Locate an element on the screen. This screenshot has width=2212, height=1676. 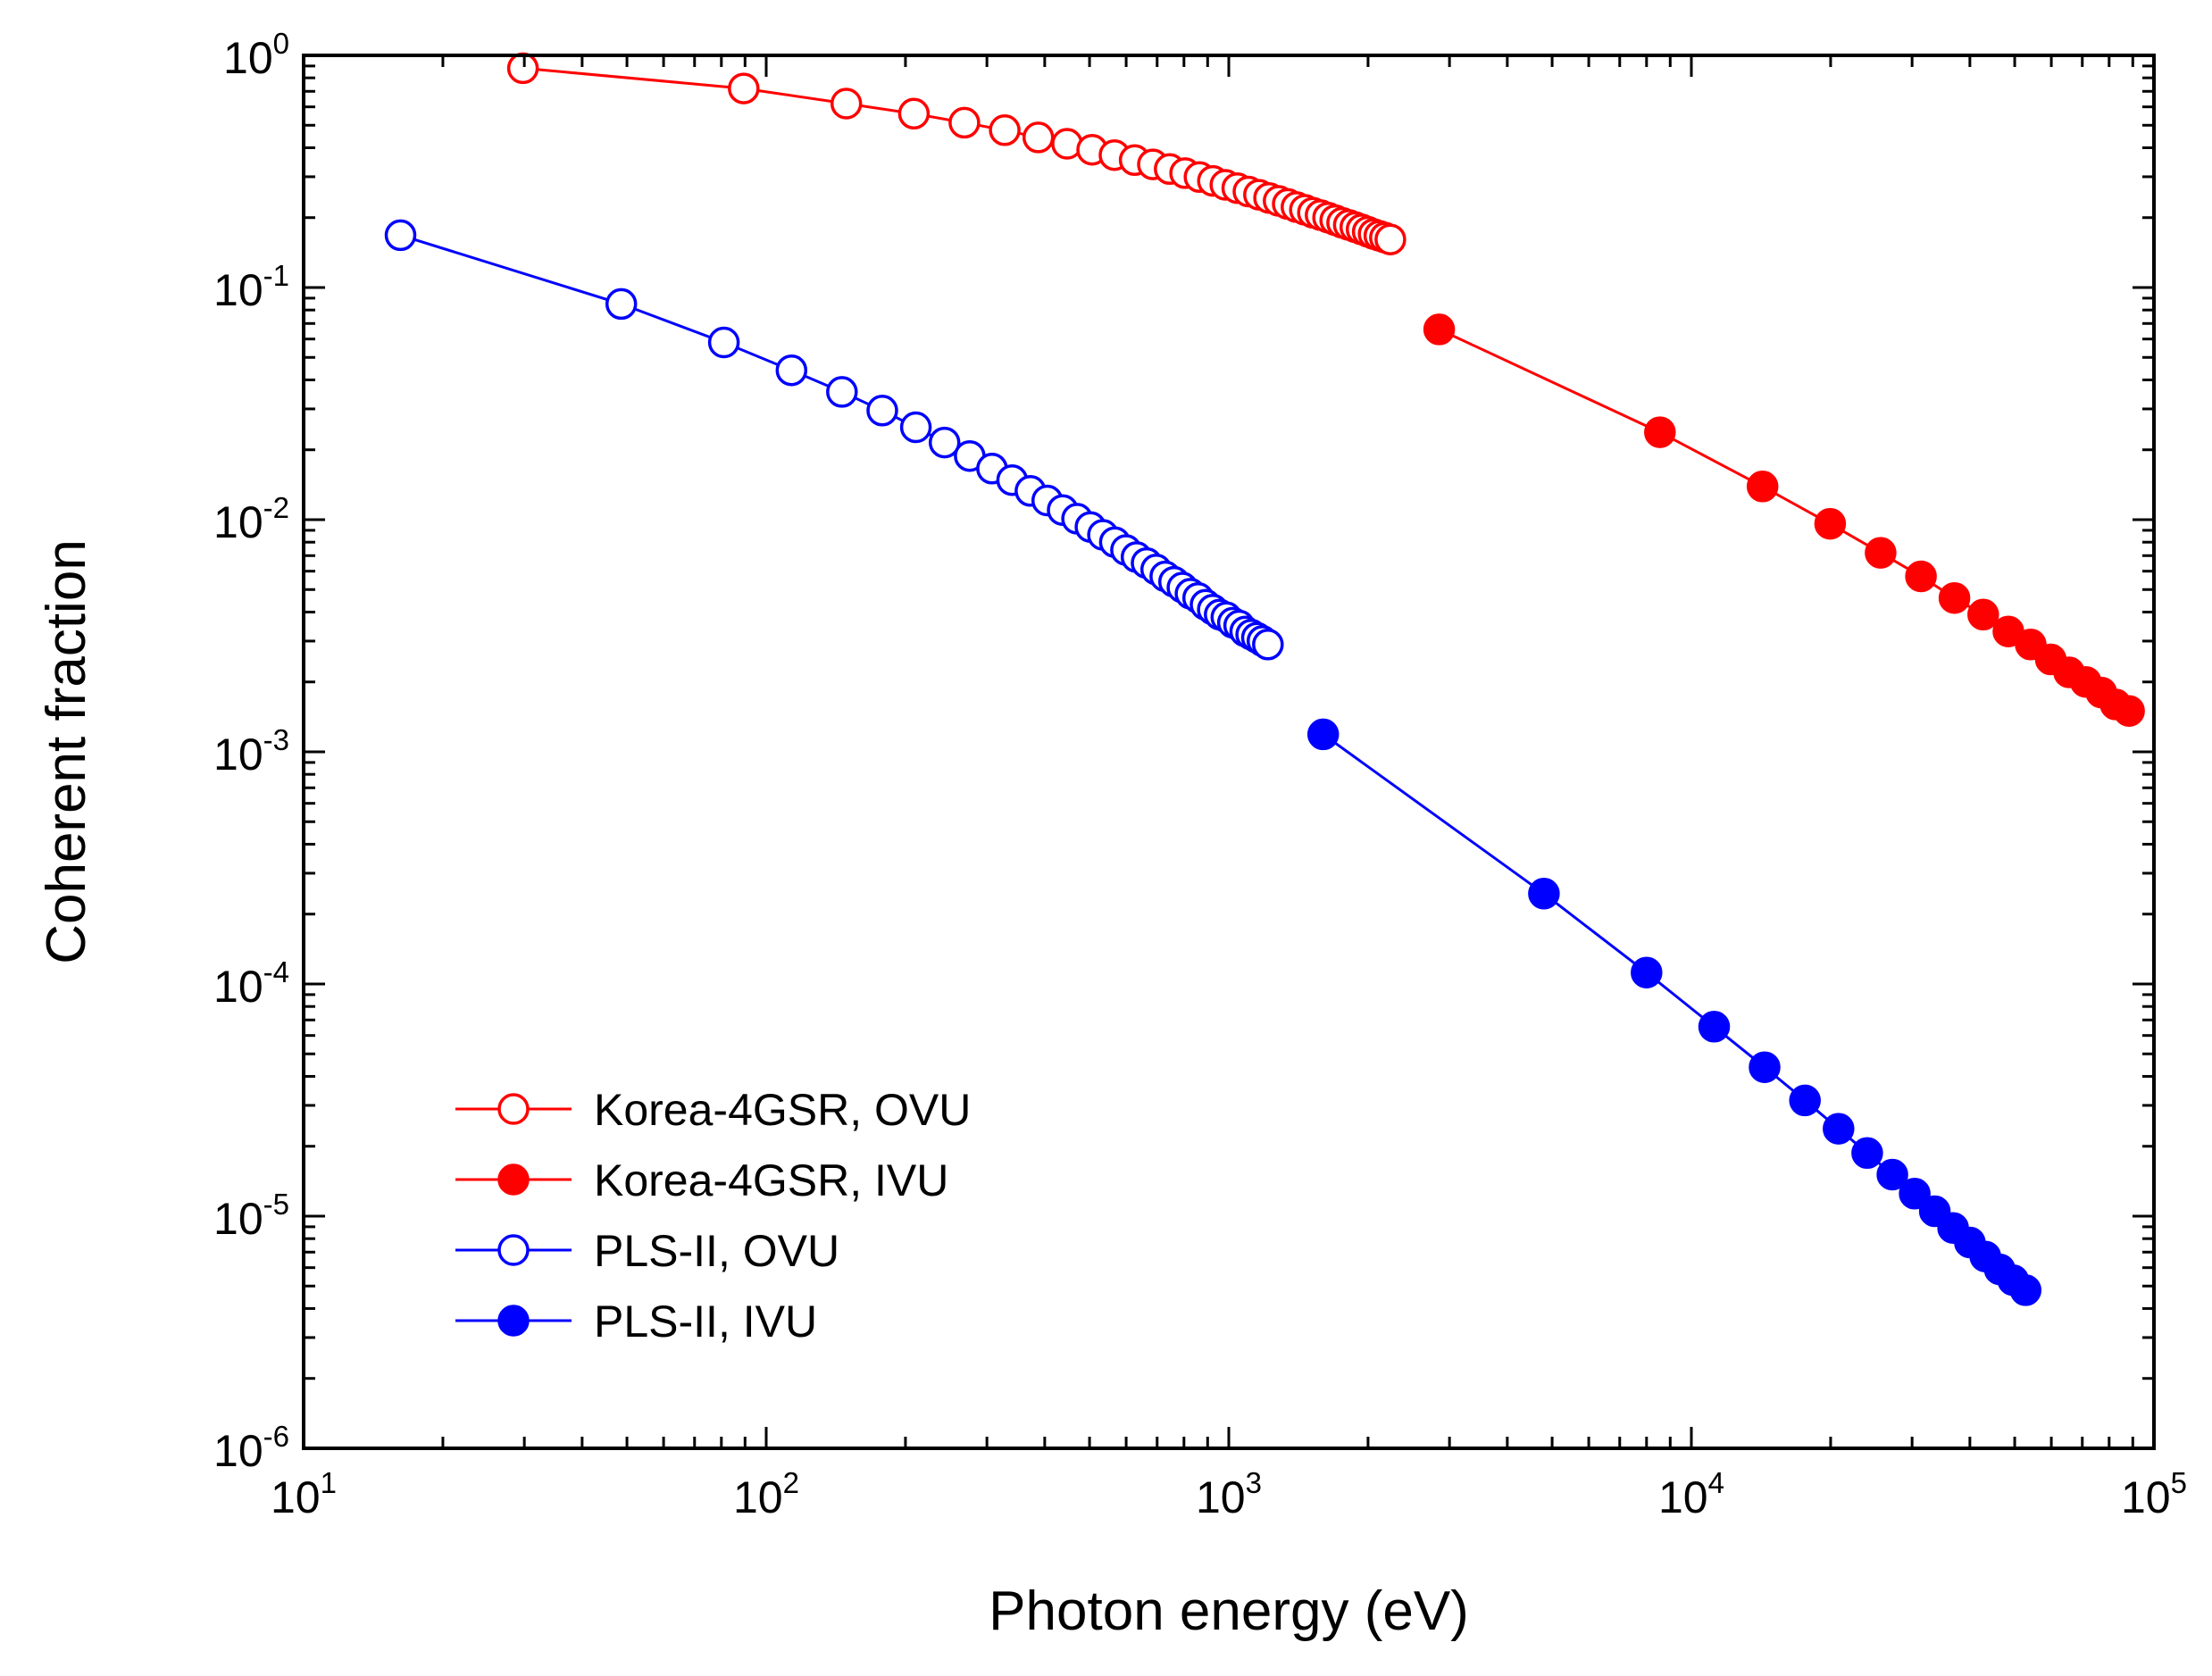
legend-item: Korea-4GSR, IVU is located at coordinates (701, 1180).